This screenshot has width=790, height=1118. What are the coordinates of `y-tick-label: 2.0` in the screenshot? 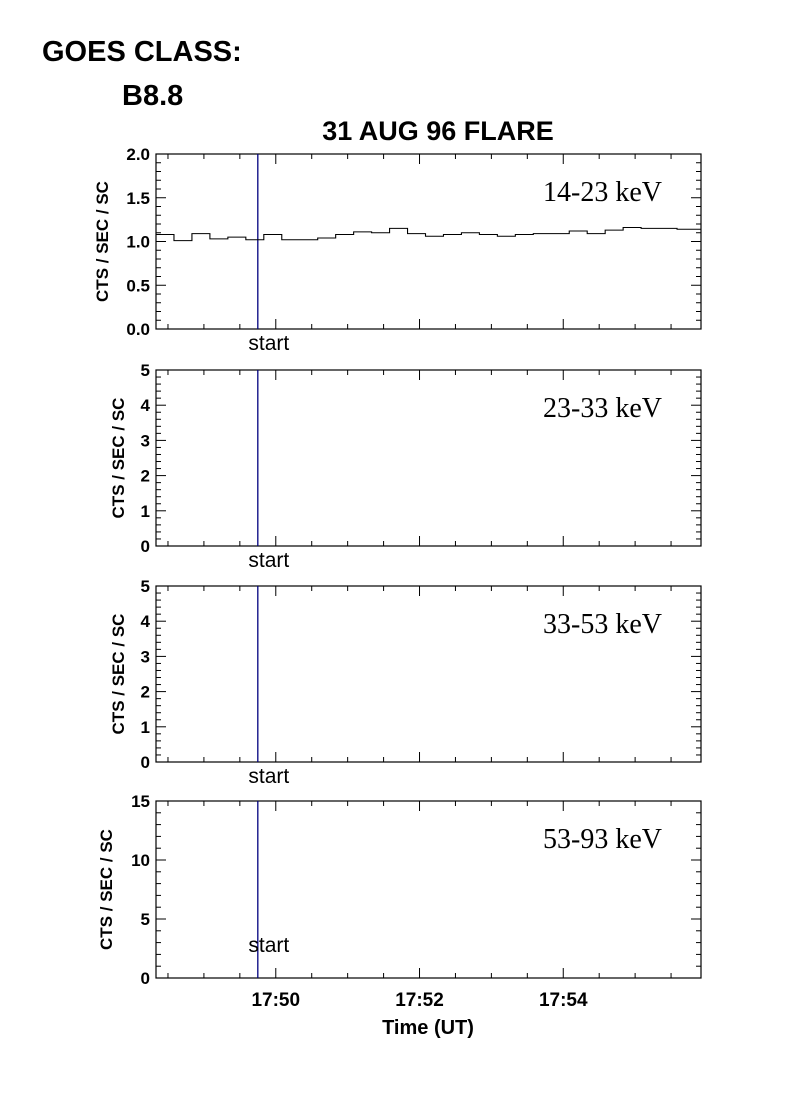 It's located at (138, 154).